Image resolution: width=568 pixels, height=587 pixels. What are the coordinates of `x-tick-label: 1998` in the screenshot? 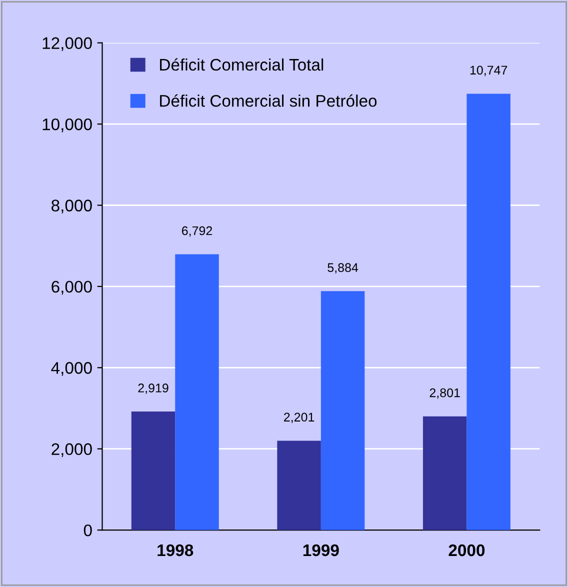 It's located at (176, 550).